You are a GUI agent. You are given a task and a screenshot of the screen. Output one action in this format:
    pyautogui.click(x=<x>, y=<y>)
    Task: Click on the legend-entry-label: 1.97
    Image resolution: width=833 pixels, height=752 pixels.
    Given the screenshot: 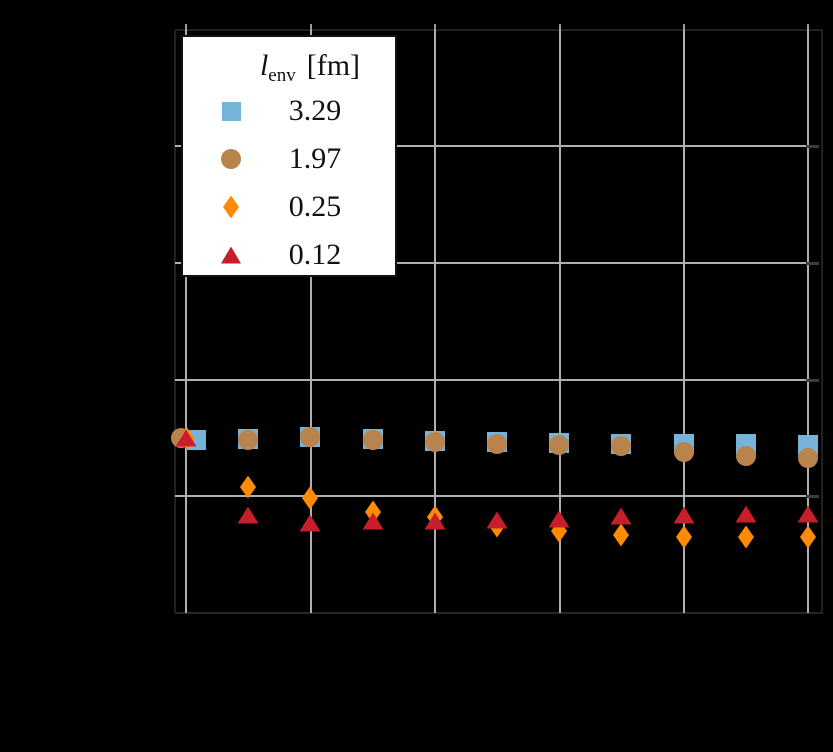 What is the action you would take?
    pyautogui.click(x=315, y=158)
    